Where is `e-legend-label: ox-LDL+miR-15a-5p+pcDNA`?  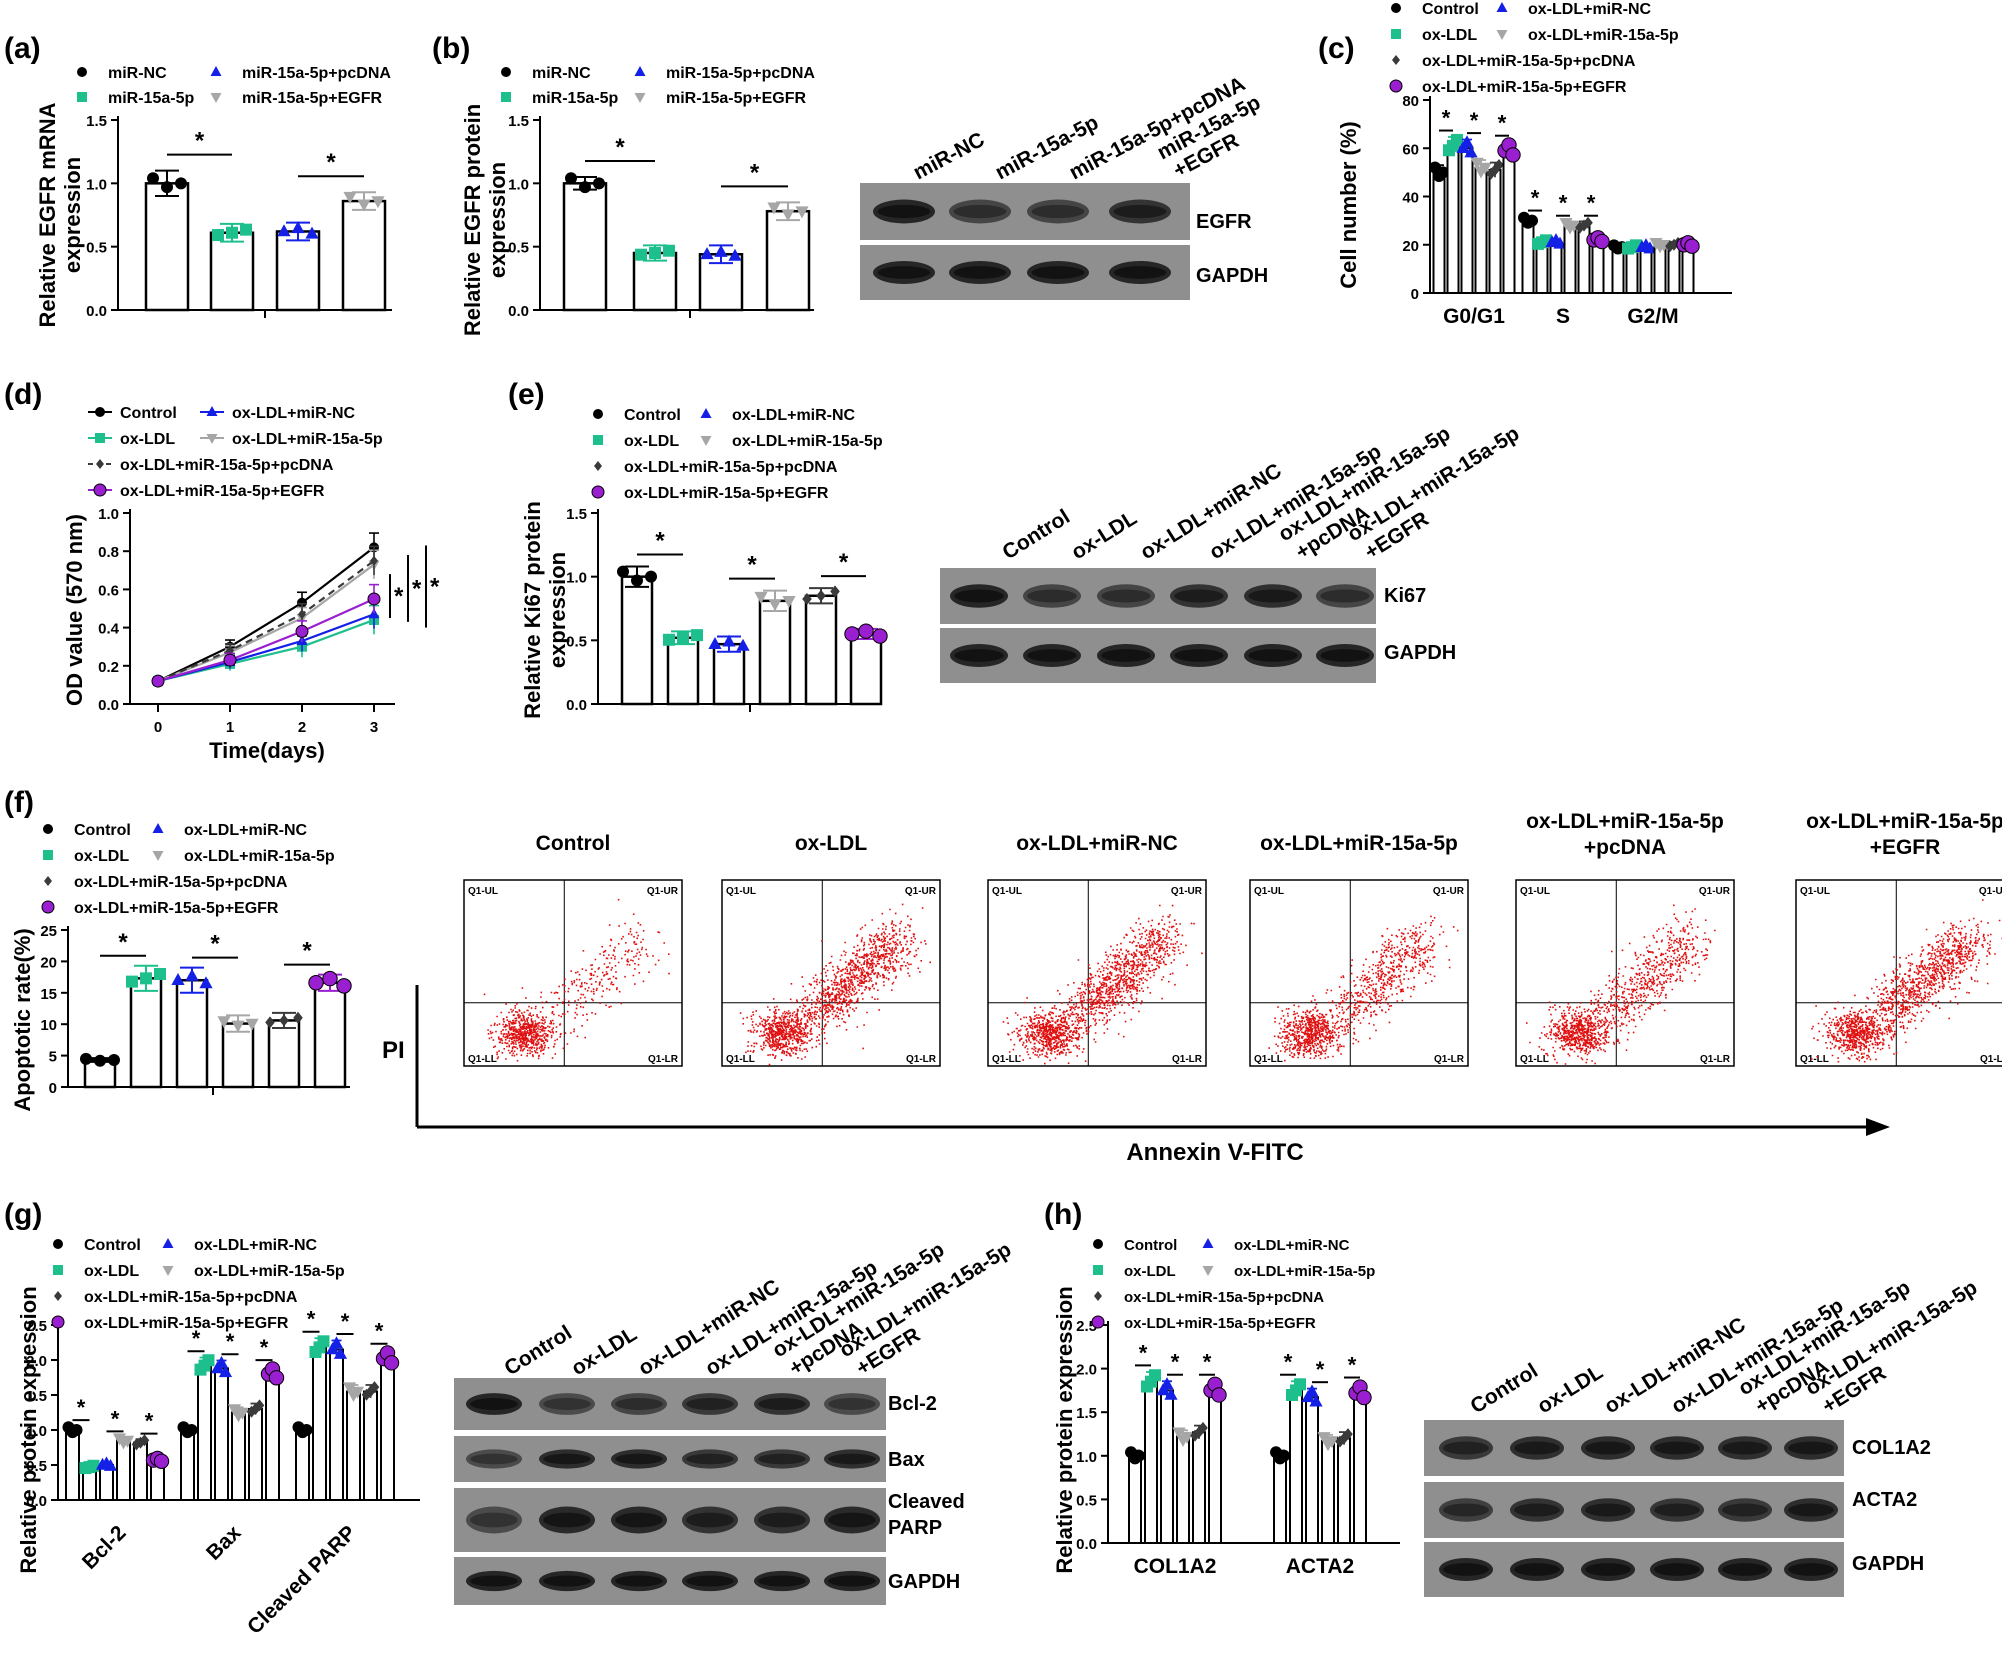 e-legend-label: ox-LDL+miR-15a-5p+pcDNA is located at coordinates (731, 467).